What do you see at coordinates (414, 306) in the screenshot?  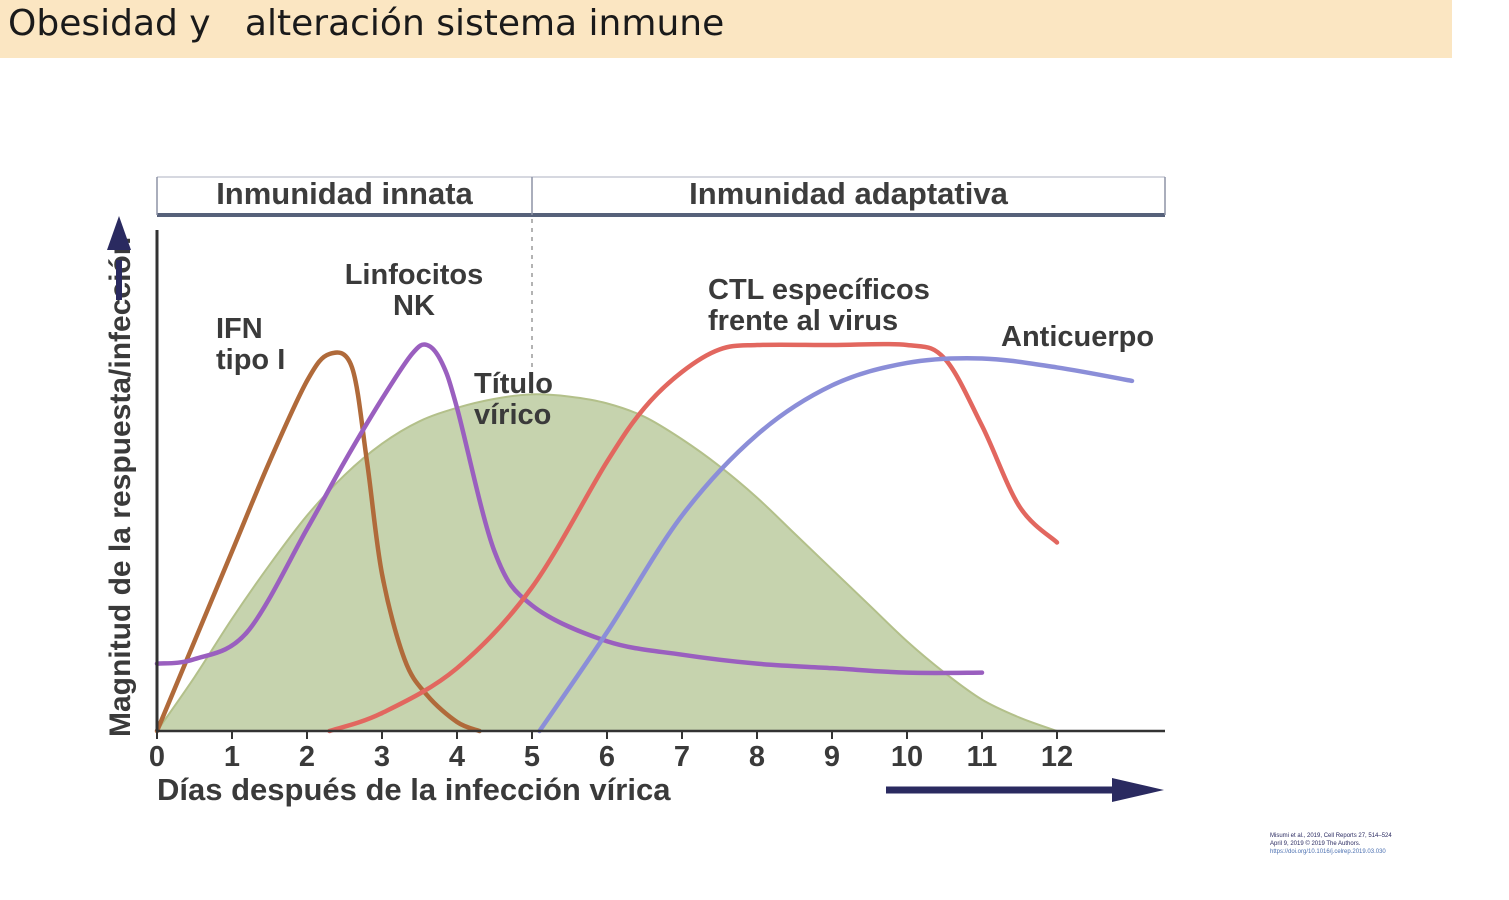 I see `series-label-2-1: NK` at bounding box center [414, 306].